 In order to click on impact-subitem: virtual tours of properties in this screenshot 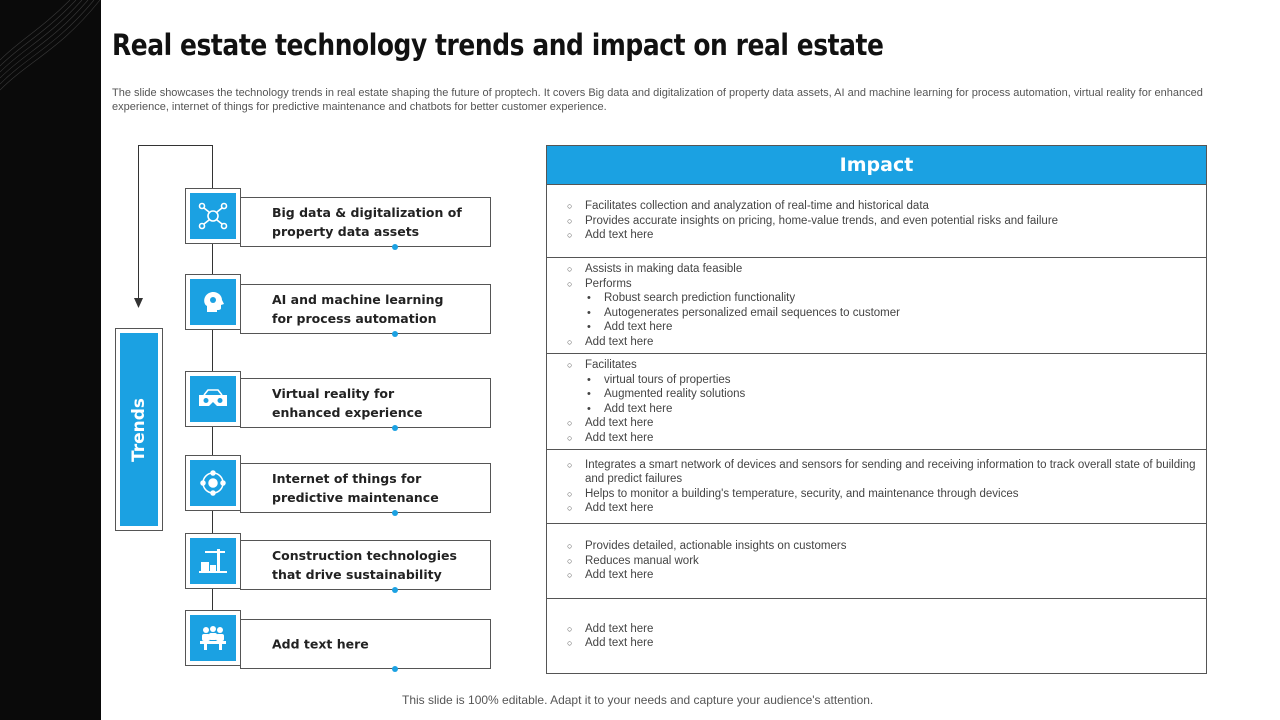, I will do `click(656, 380)`.